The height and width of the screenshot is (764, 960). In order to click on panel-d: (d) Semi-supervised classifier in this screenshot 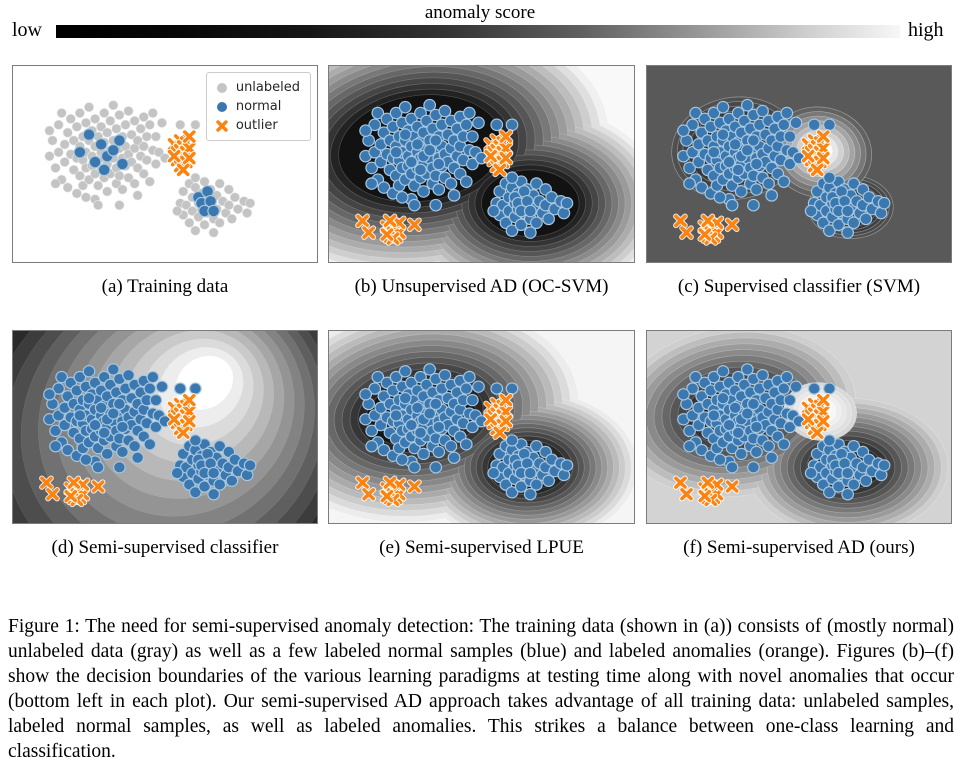, I will do `click(165, 444)`.